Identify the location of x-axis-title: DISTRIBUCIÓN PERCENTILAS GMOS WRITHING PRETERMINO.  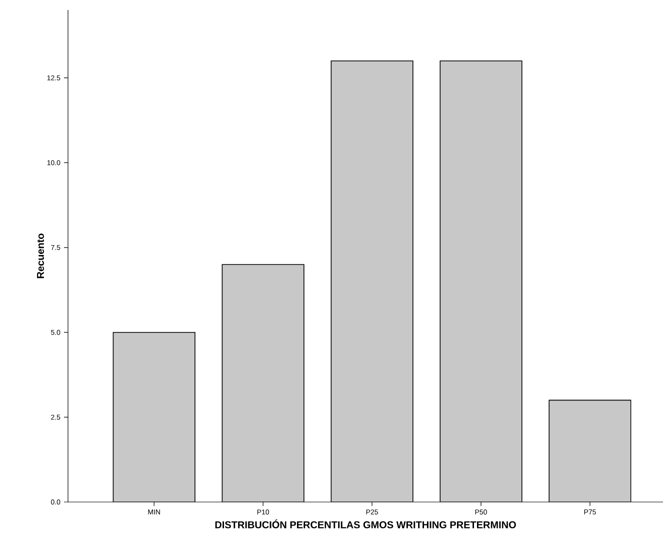
(365, 523).